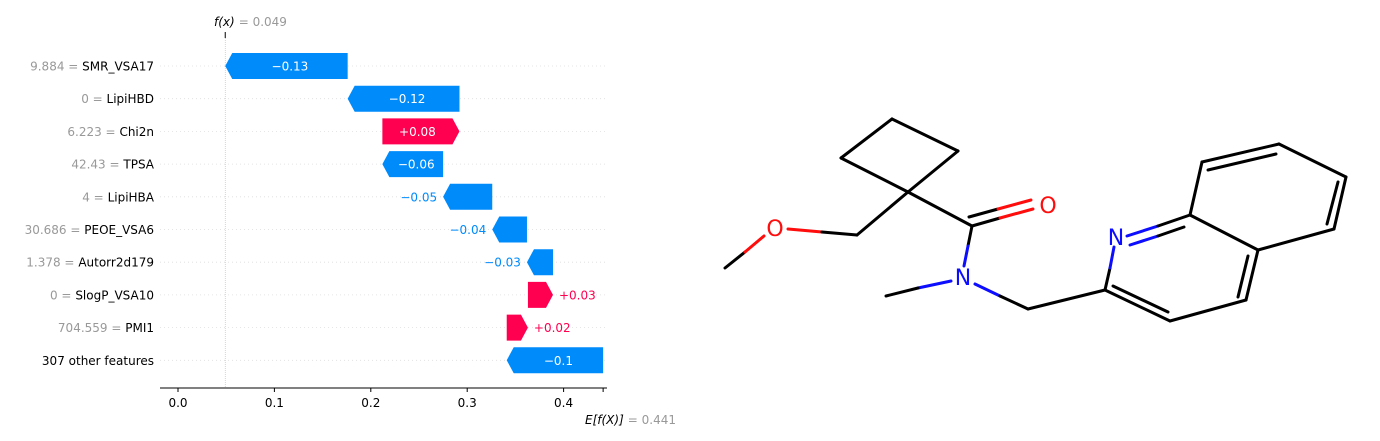 Image resolution: width=1380 pixels, height=441 pixels. Describe the element at coordinates (417, 132) in the screenshot. I see `bar-value-label: +0.08` at that location.